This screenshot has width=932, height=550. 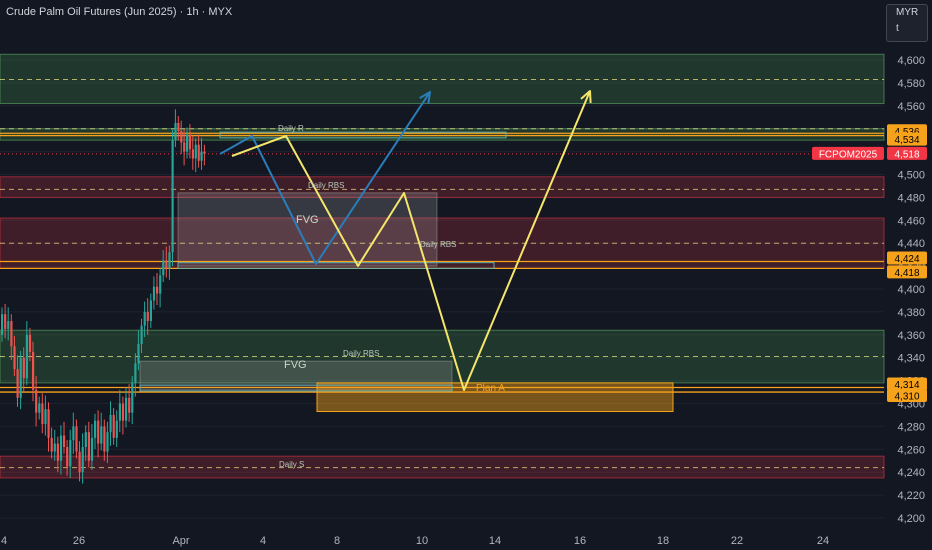 What do you see at coordinates (103, 296) in the screenshot?
I see `candles` at bounding box center [103, 296].